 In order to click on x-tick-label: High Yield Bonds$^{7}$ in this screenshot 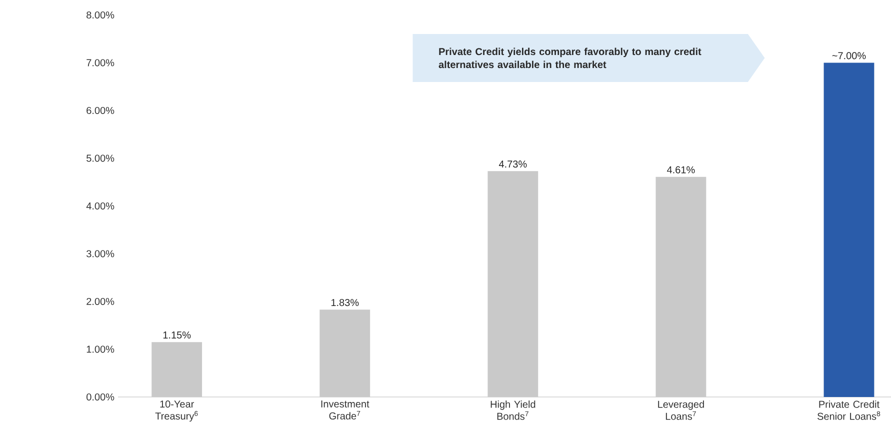, I will do `click(513, 410)`.